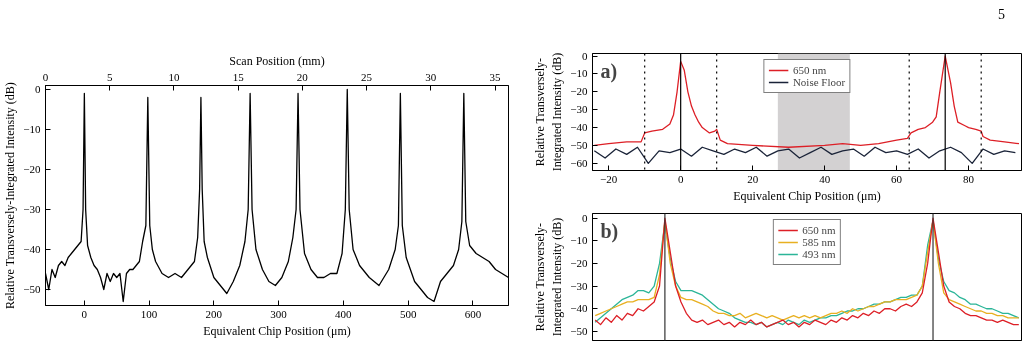 Image resolution: width=1023 pixels, height=345 pixels. What do you see at coordinates (431, 76) in the screenshot?
I see `x2-tick-label: 30` at bounding box center [431, 76].